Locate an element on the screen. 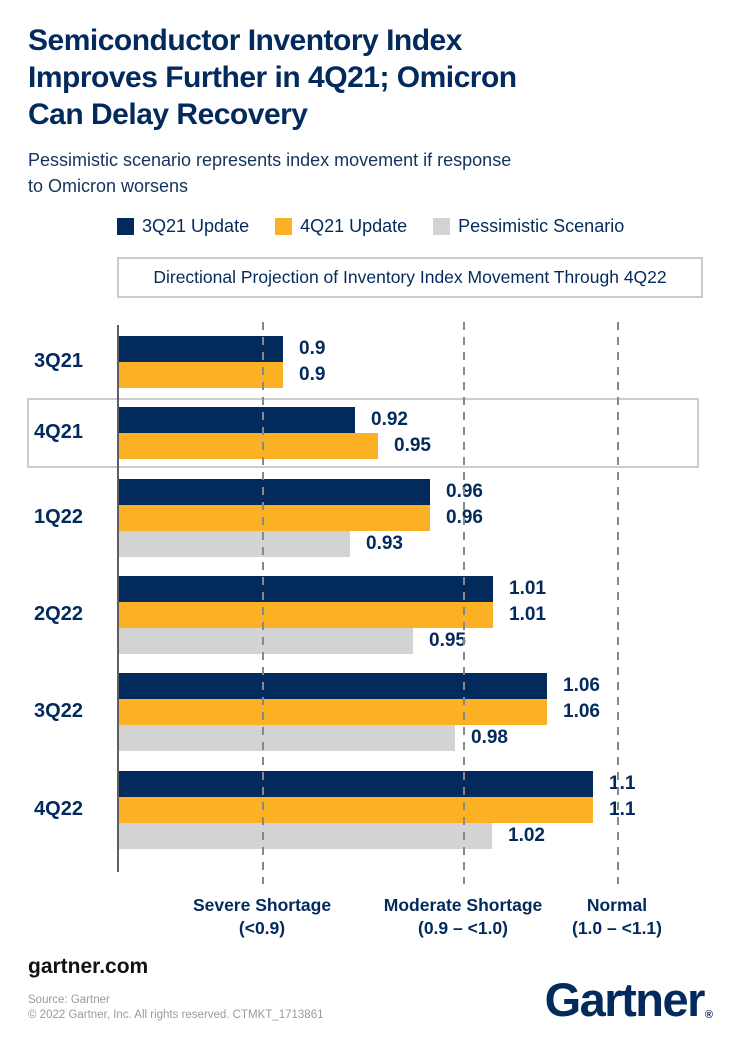 This screenshot has width=738, height=1040. bar-group-3q21: 3Q21 0.9 0.9 is located at coordinates (369, 362).